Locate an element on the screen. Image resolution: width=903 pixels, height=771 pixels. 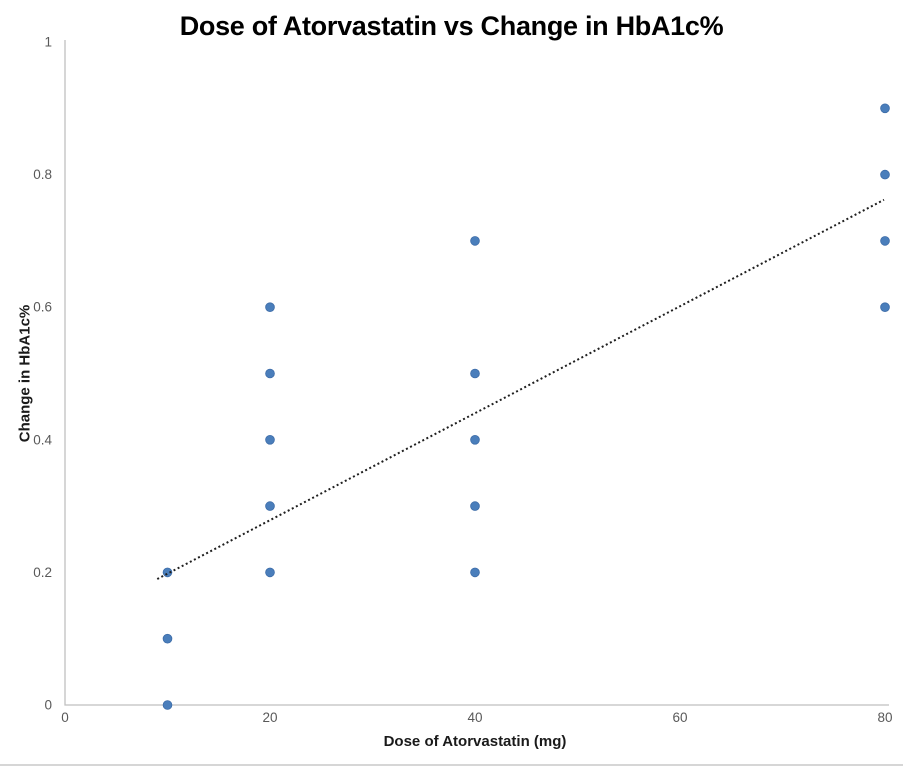
y-tick-label: 0 is located at coordinates (48, 705).